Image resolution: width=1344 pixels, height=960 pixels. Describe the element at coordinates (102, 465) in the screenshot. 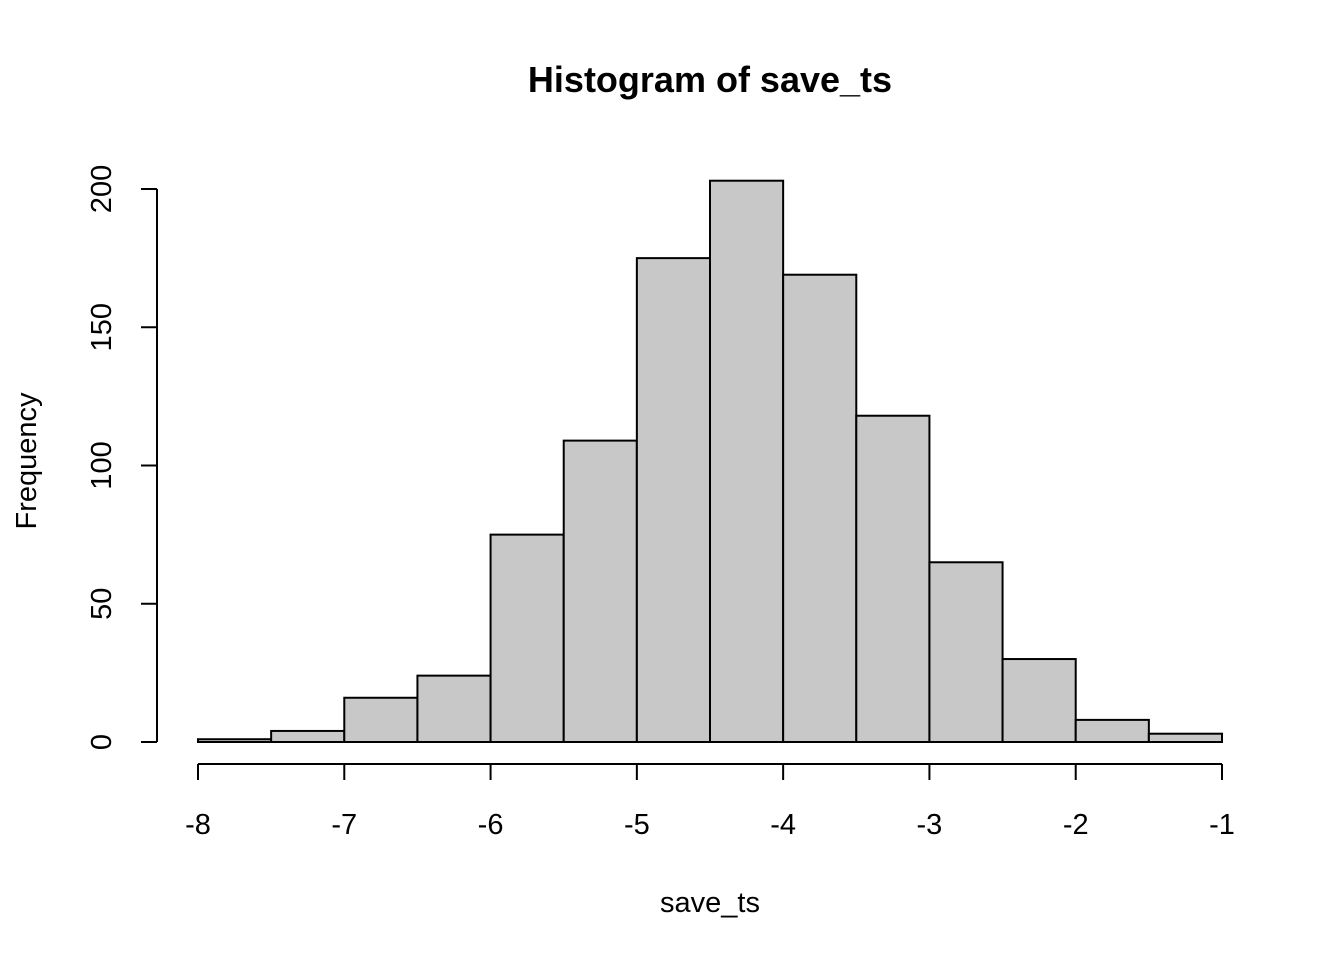

I see `y-tick-label: 100` at that location.